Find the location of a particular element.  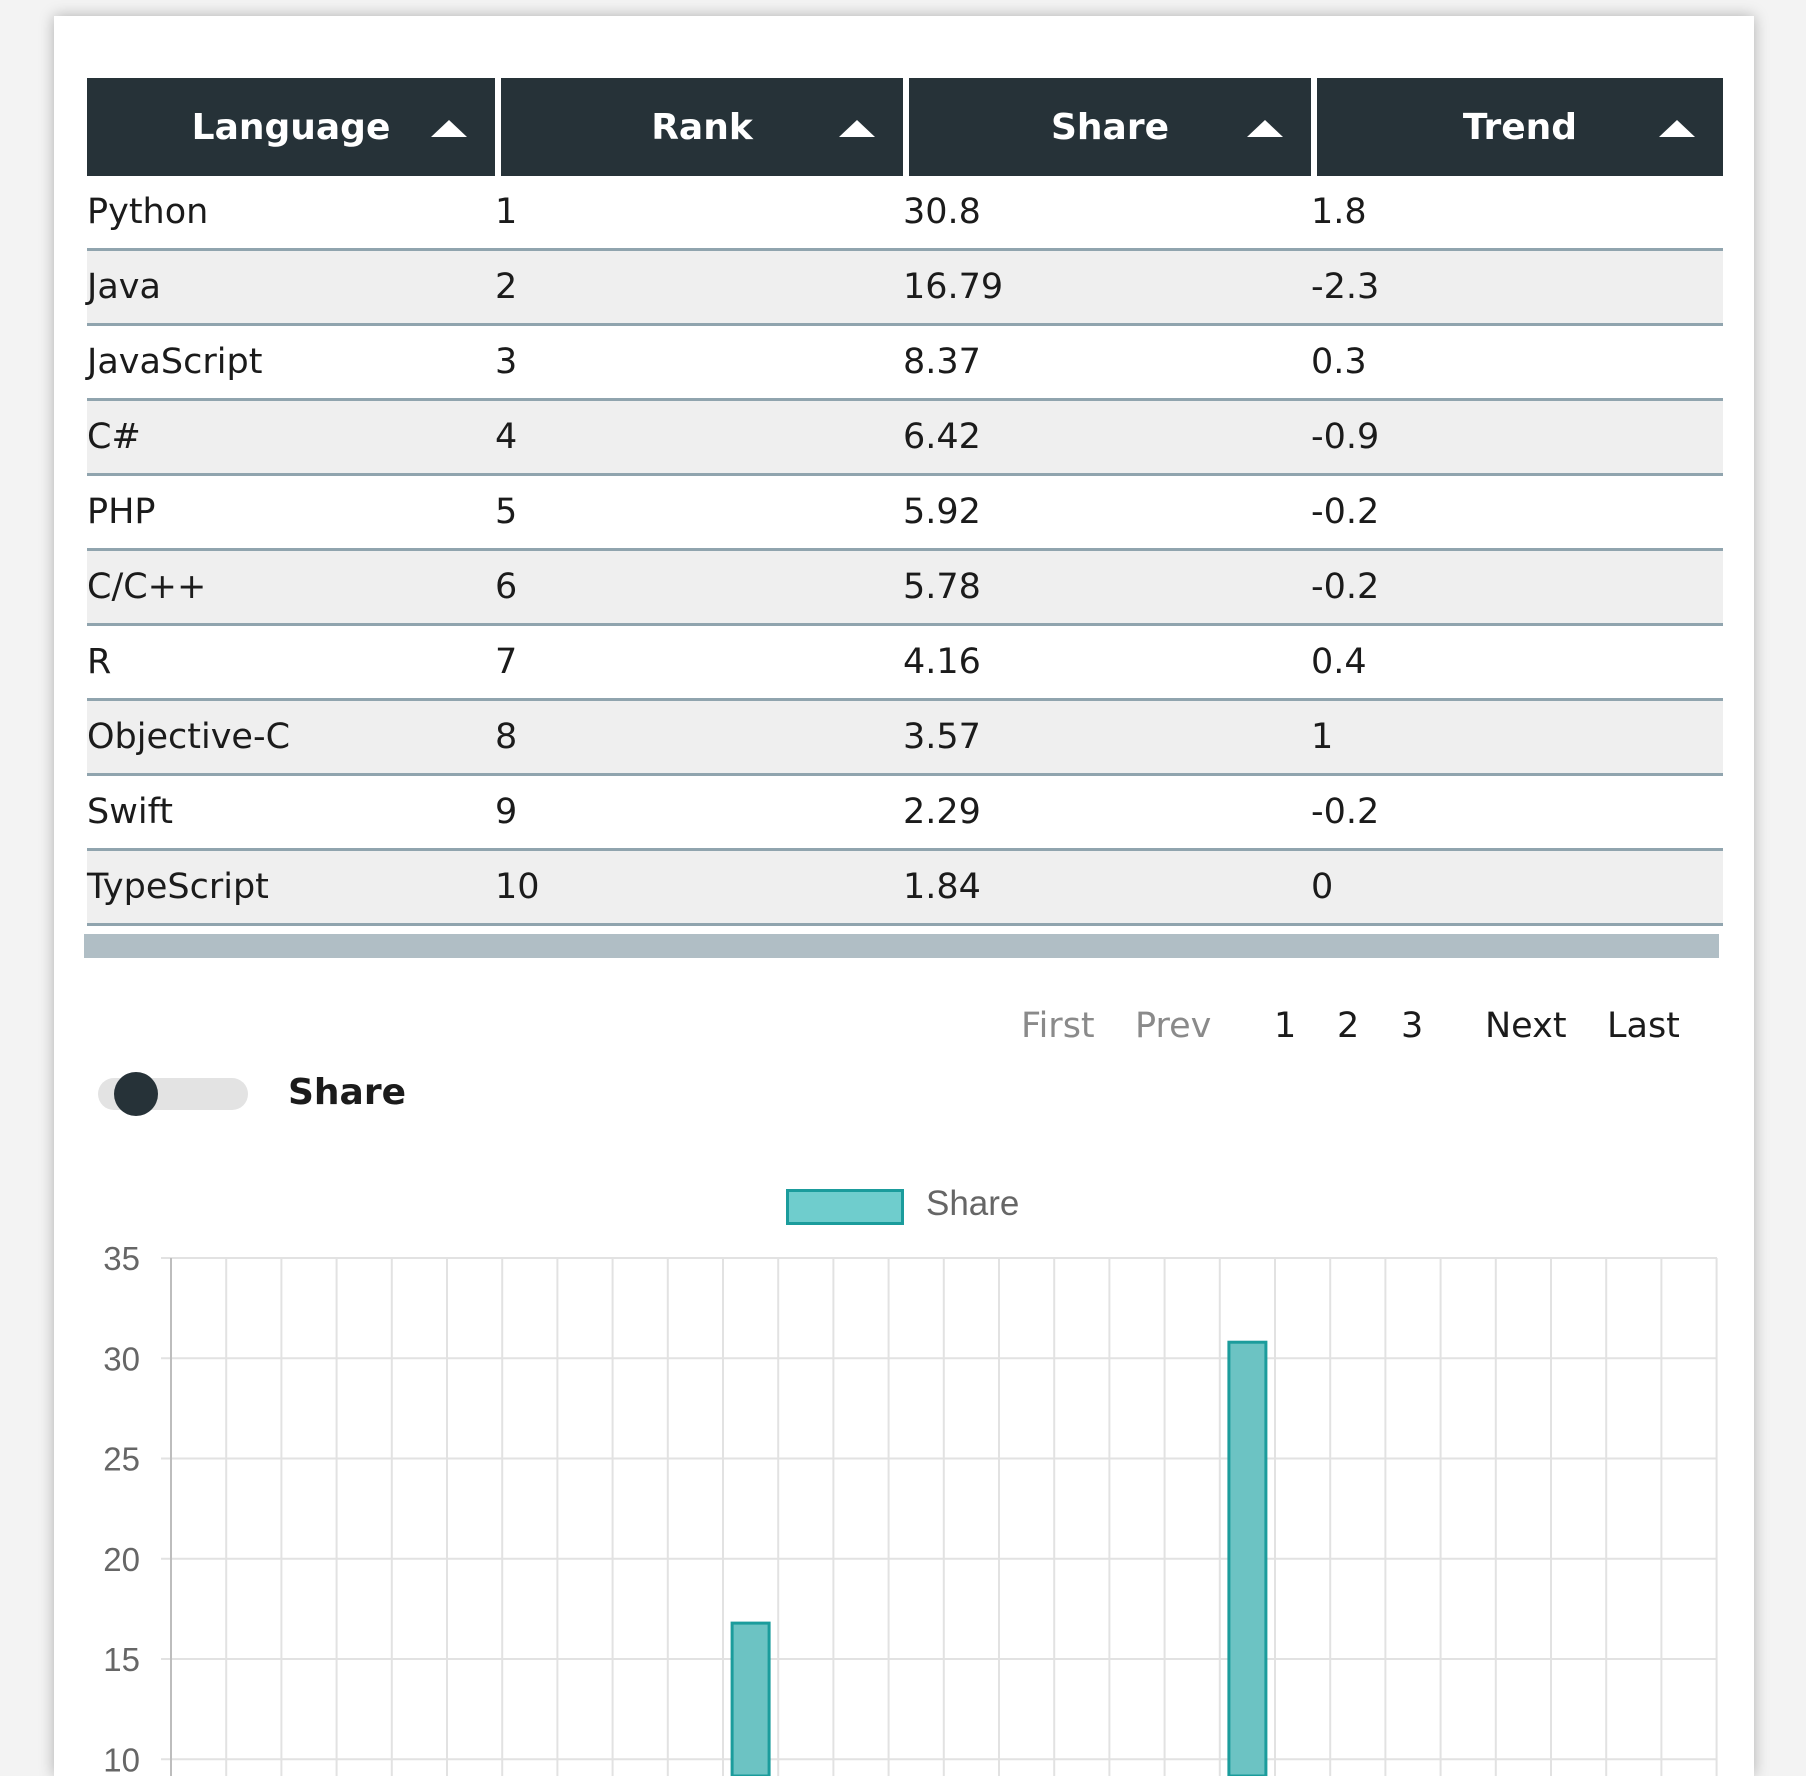

pagination-first-button: First is located at coordinates (1058, 1026).